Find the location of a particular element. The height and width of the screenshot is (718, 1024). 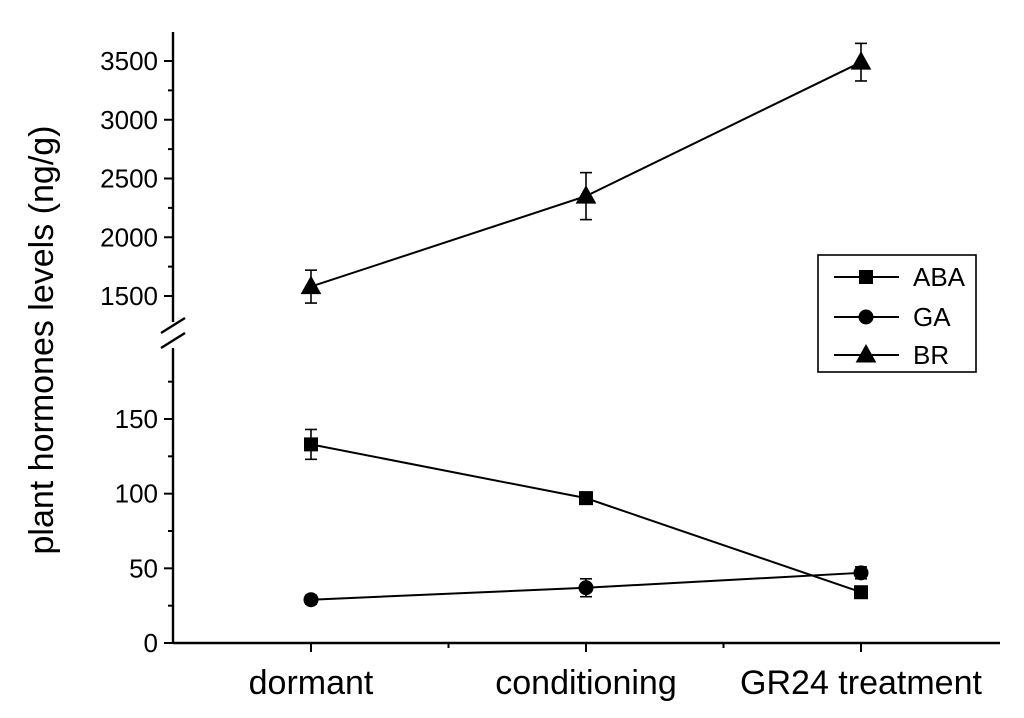

series-aba is located at coordinates (586, 514).